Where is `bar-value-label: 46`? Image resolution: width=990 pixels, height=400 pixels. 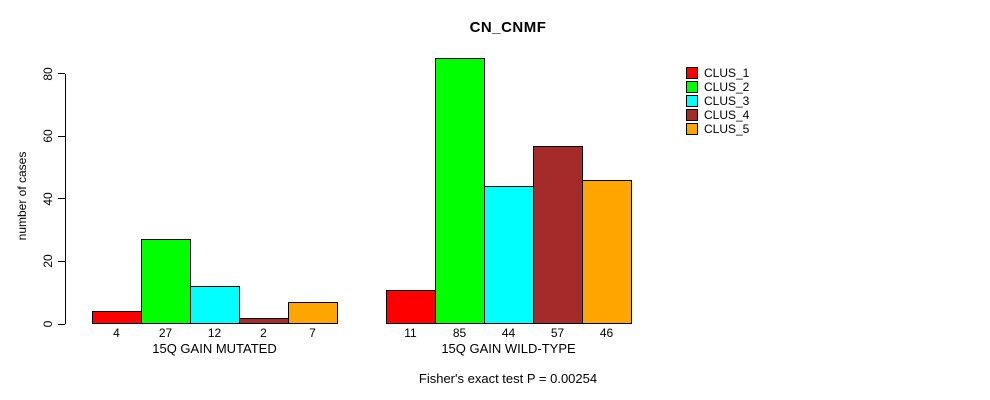 bar-value-label: 46 is located at coordinates (606, 333).